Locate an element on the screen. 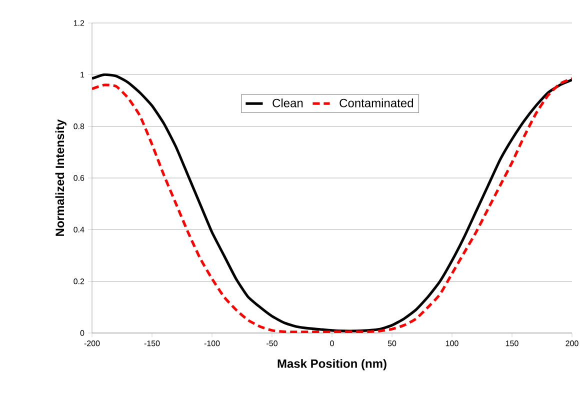 The width and height of the screenshot is (585, 405). legend-label: Clean is located at coordinates (287, 103).